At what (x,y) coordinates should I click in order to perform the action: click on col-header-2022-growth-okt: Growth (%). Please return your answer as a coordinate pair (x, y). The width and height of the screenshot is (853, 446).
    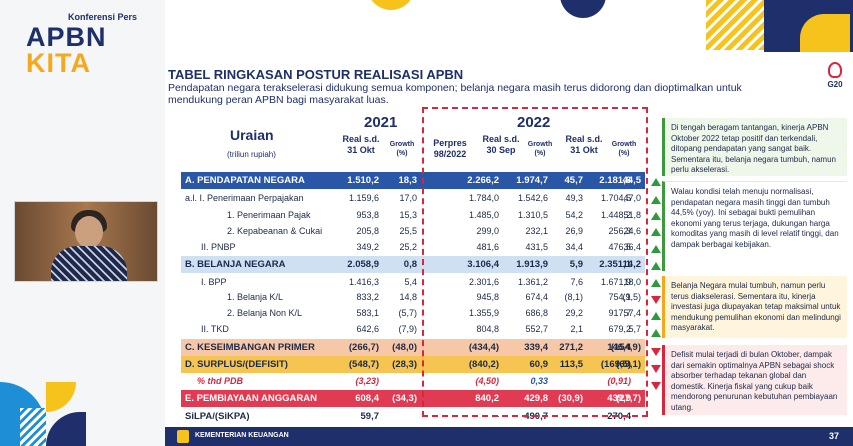
    Looking at the image, I should click on (624, 149).